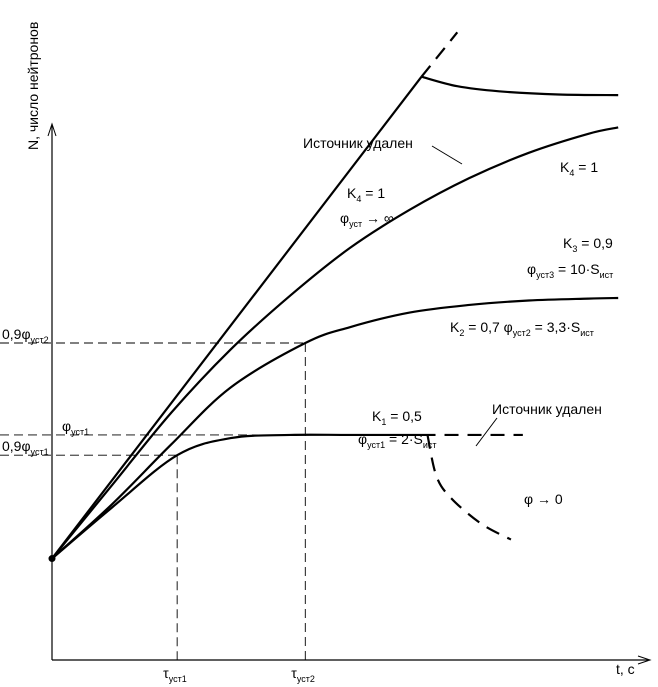  Describe the element at coordinates (469, 487) in the screenshot. I see `series-k1_decay` at that location.